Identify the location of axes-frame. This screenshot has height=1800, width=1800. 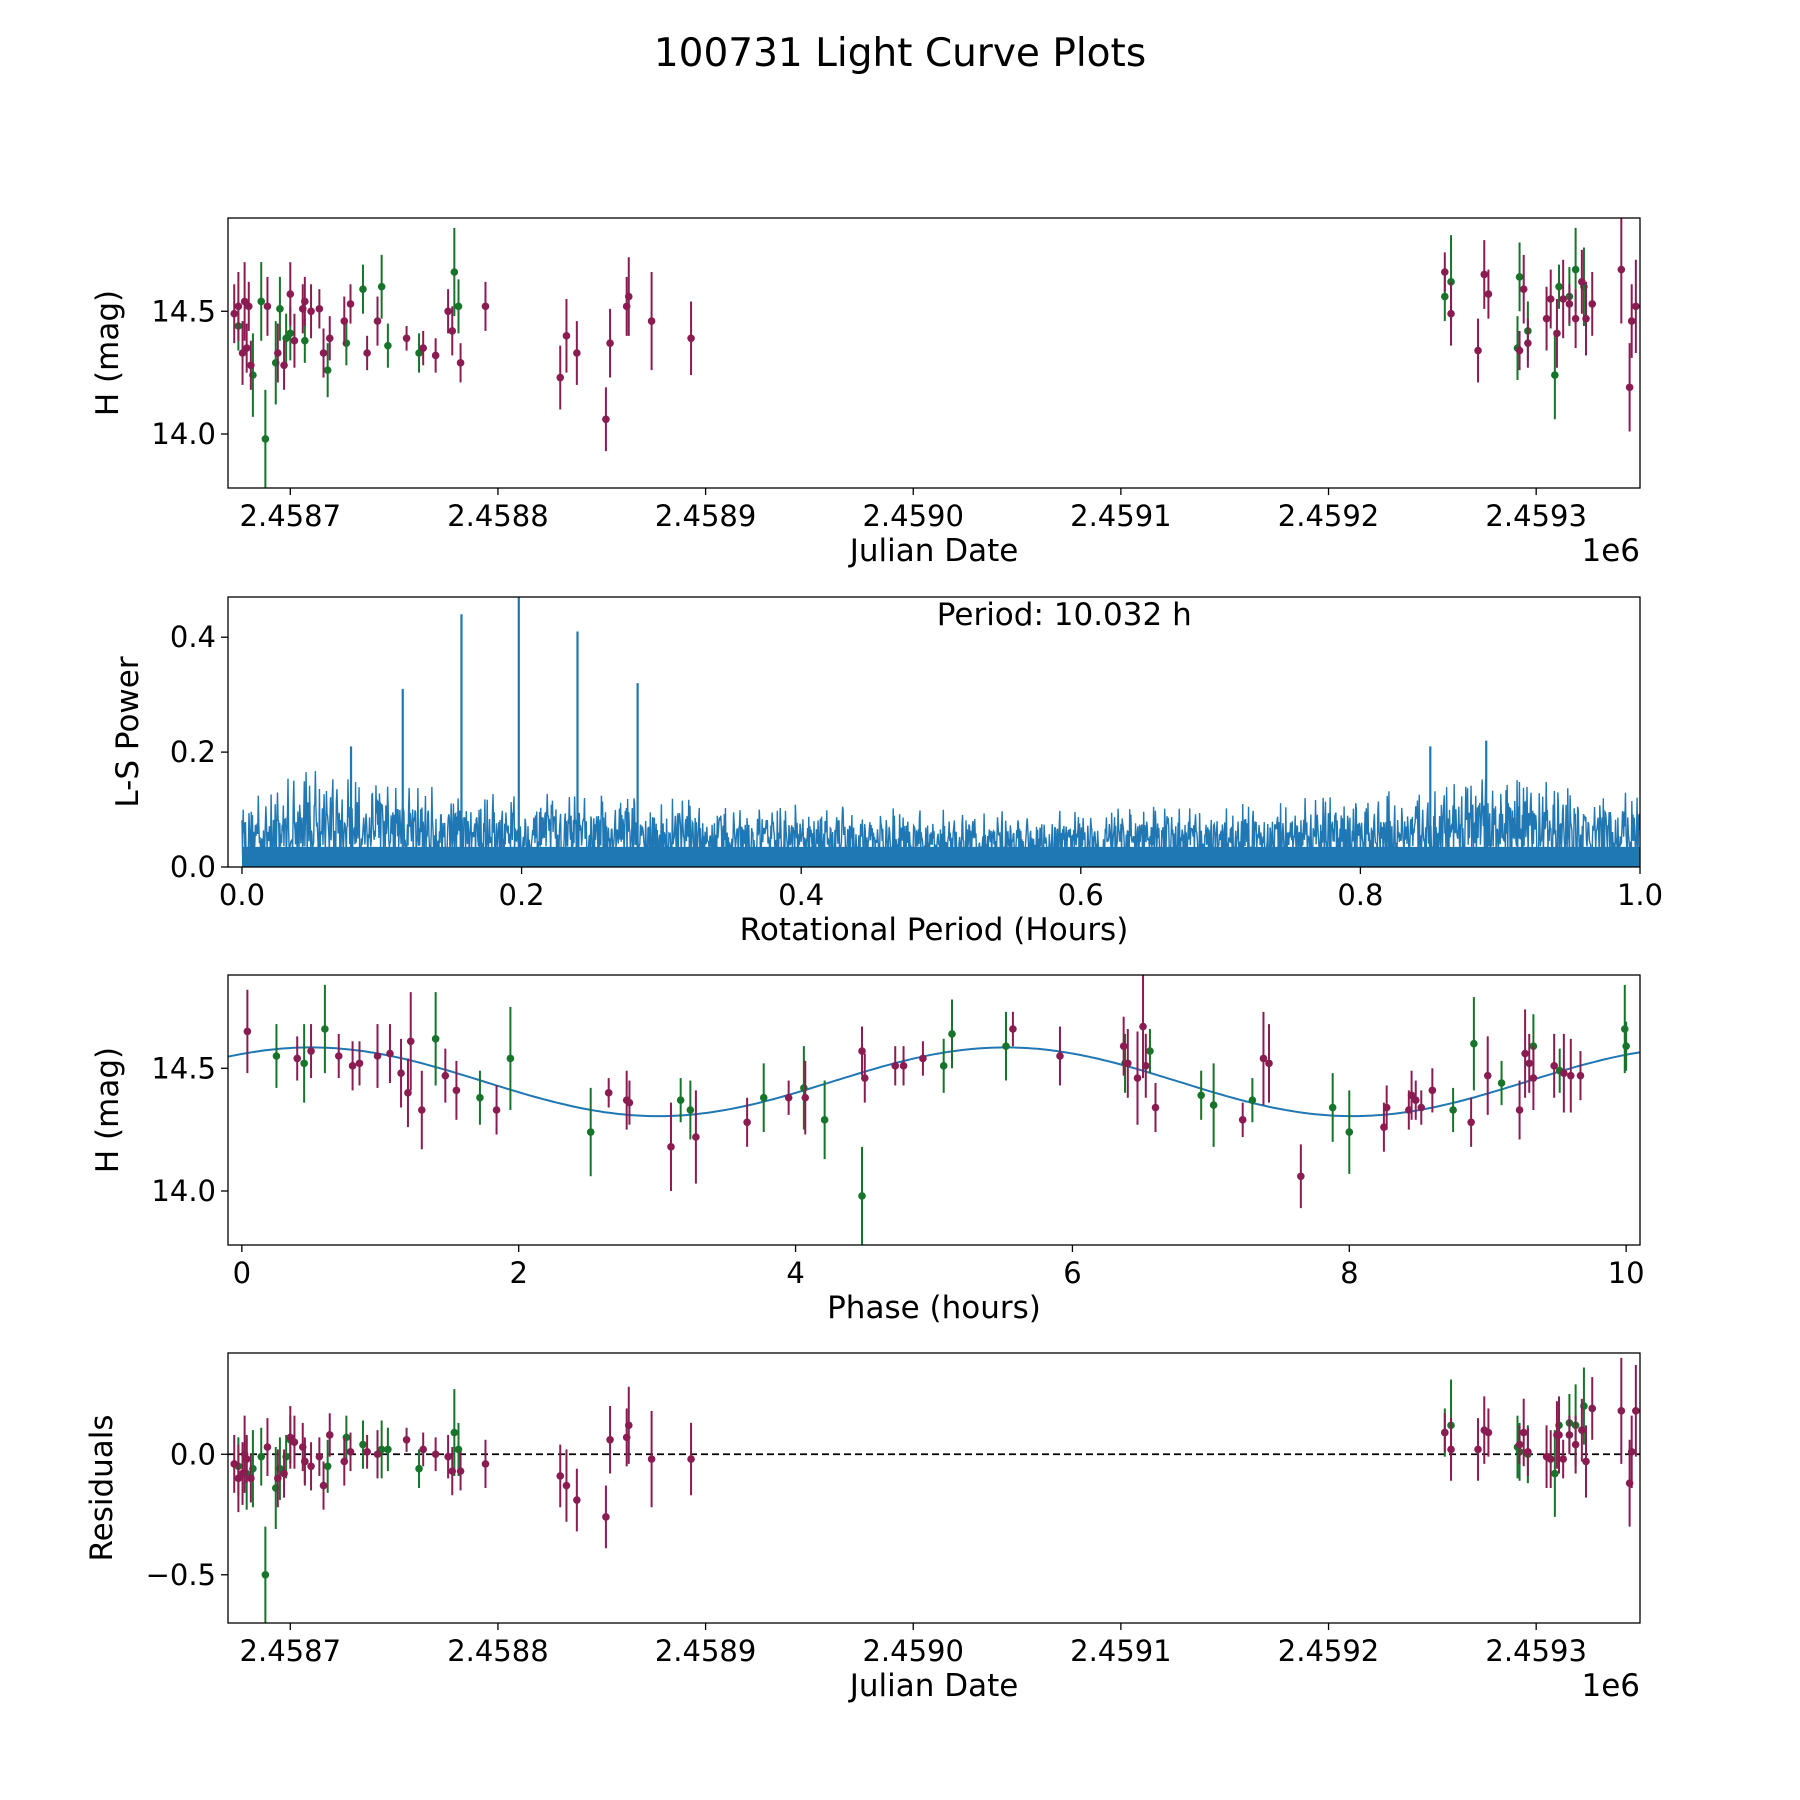
(934, 732).